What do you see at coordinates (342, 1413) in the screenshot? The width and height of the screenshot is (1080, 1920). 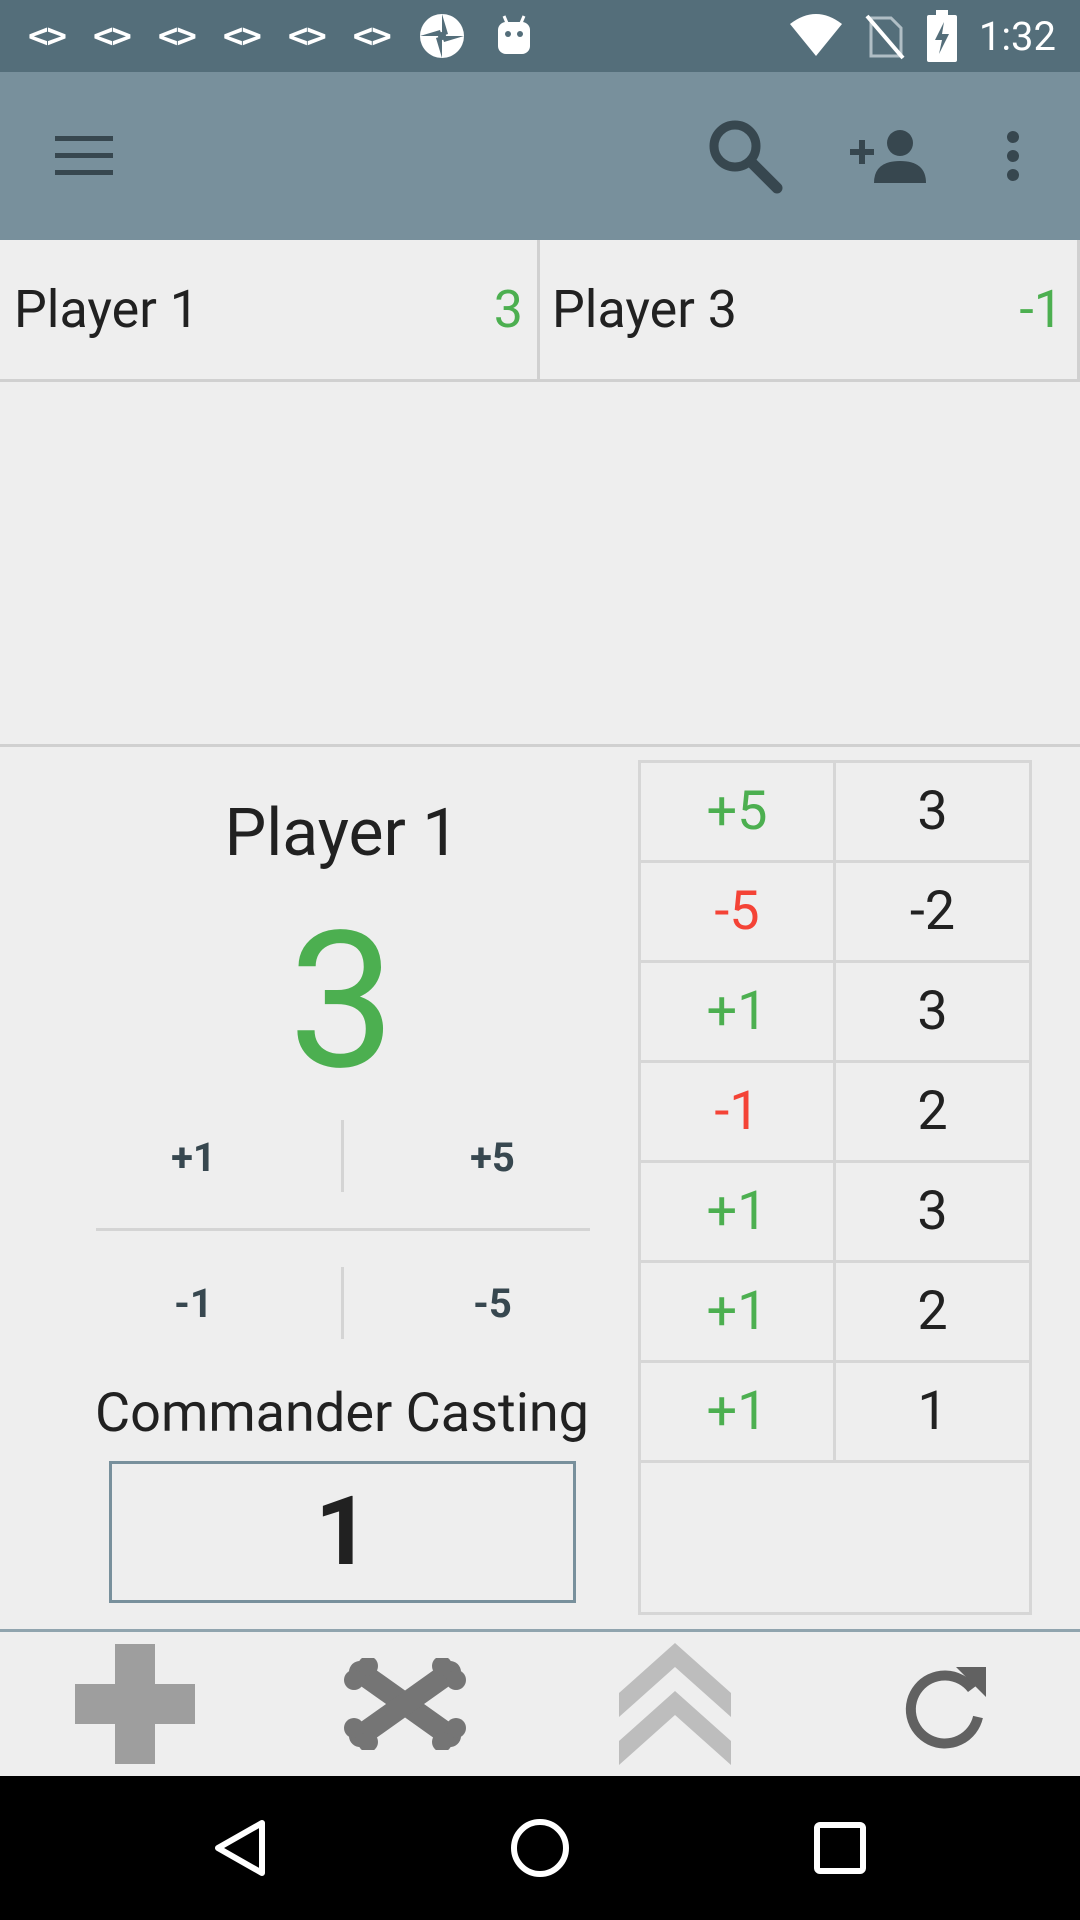 I see `commander-casting-label: Commander Casting` at bounding box center [342, 1413].